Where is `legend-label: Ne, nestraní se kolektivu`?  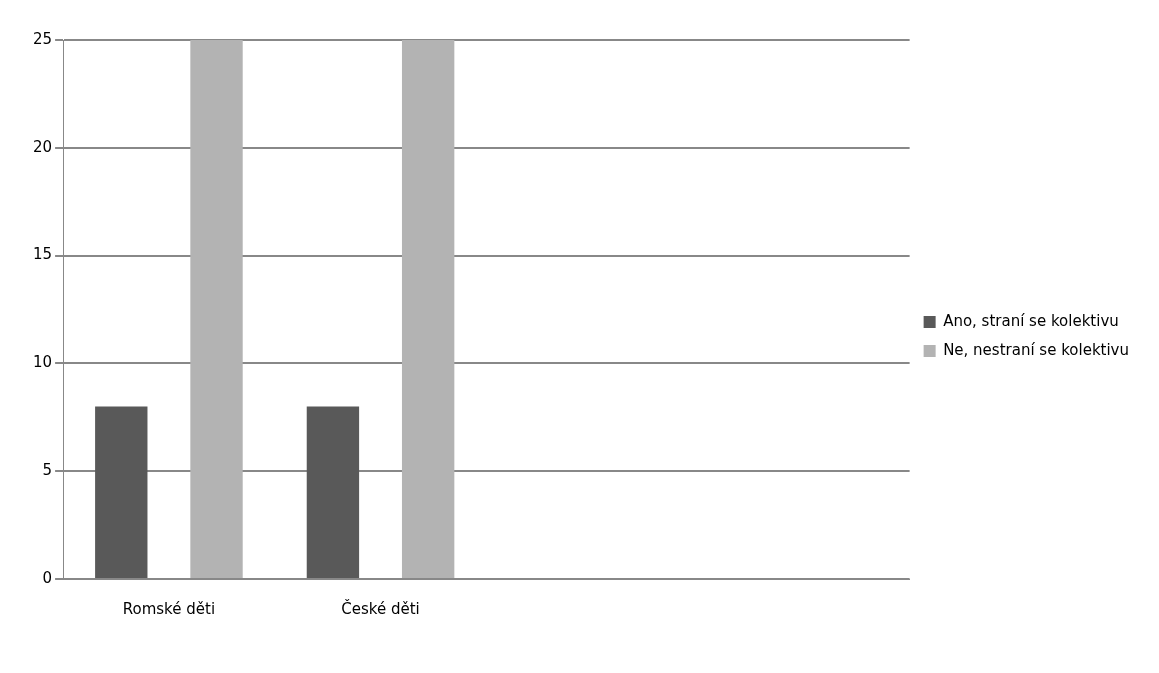
legend-label: Ne, nestraní se kolektivu is located at coordinates (1036, 349).